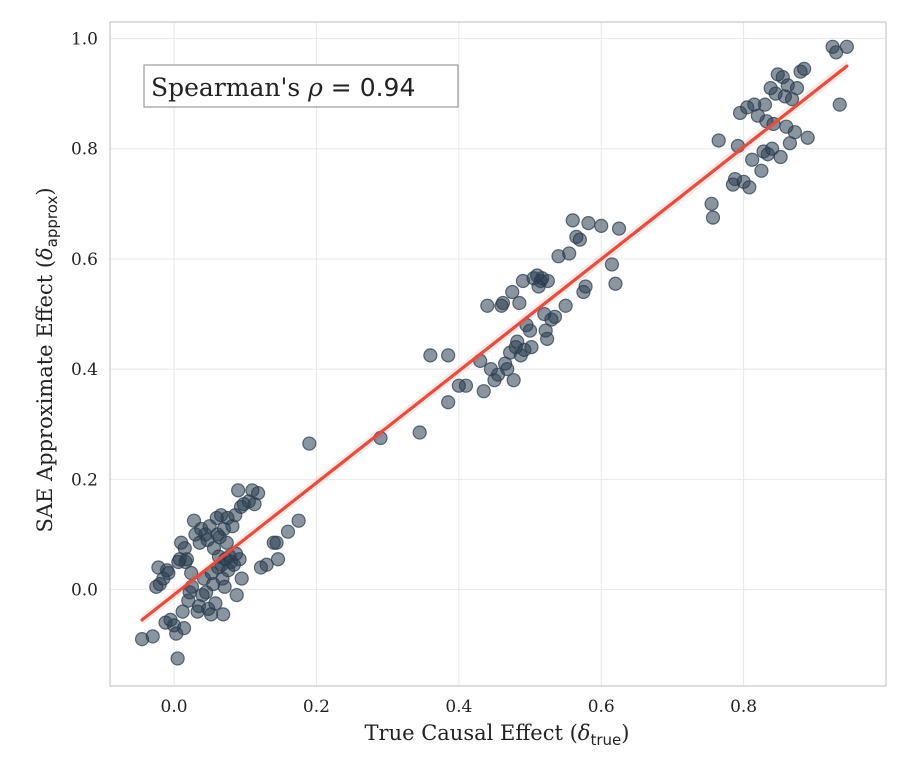 Image resolution: width=914 pixels, height=783 pixels. Describe the element at coordinates (47, 359) in the screenshot. I see `y-axis-label: SAE Approximate Effect (δapprox)` at that location.